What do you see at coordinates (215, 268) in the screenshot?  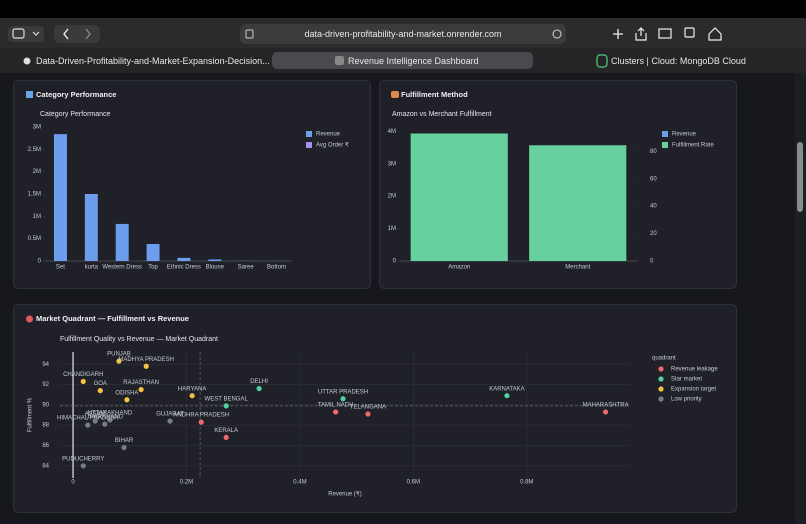 I see `x-tick-label: Blouse` at bounding box center [215, 268].